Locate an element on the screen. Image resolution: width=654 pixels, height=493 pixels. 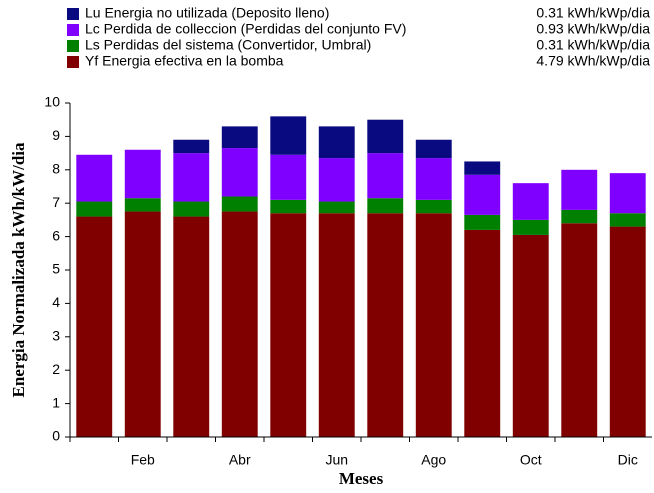
legend-label: Yf Energia efectiva en la bomba is located at coordinates (184, 61).